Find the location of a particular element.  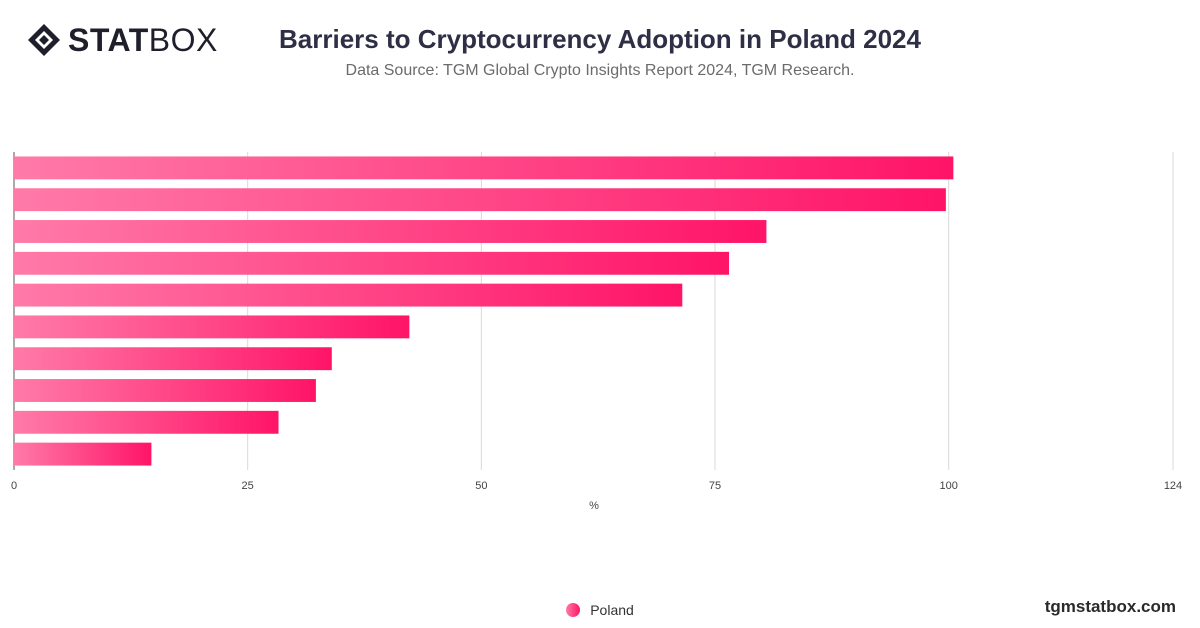

x-tick-label: 100 is located at coordinates (948, 486).